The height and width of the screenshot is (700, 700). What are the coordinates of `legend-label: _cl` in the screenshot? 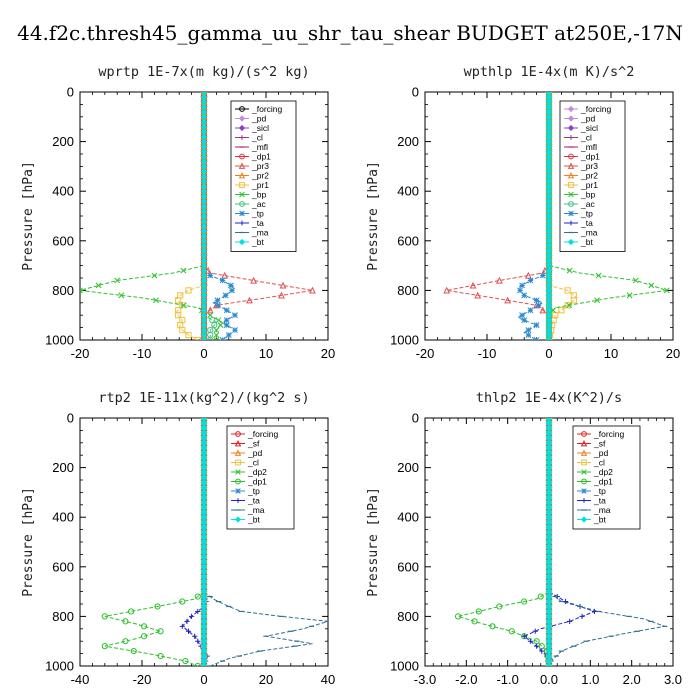 It's located at (586, 138).